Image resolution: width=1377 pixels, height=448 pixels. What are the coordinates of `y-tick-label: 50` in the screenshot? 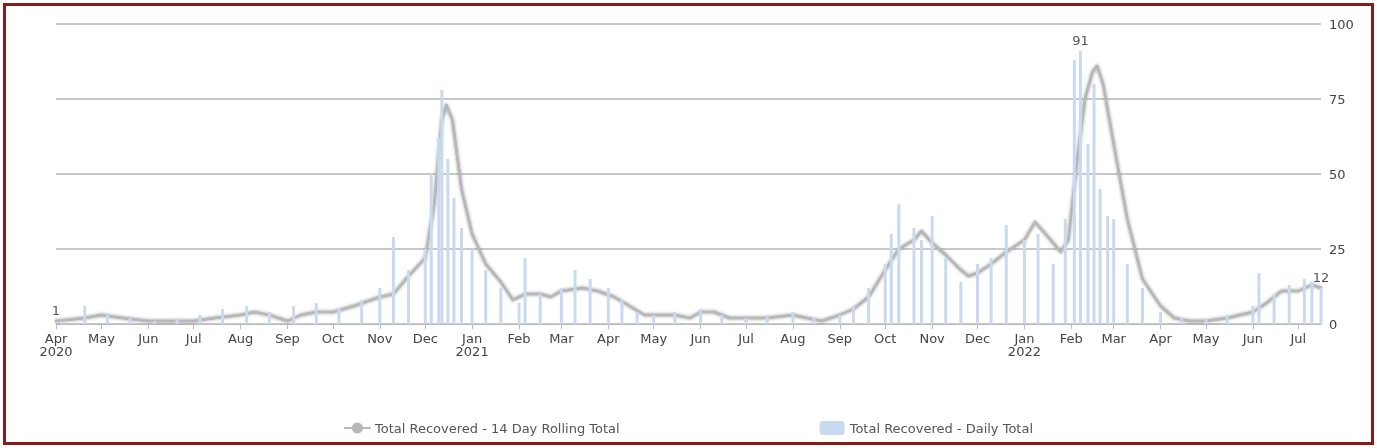 It's located at (1337, 174).